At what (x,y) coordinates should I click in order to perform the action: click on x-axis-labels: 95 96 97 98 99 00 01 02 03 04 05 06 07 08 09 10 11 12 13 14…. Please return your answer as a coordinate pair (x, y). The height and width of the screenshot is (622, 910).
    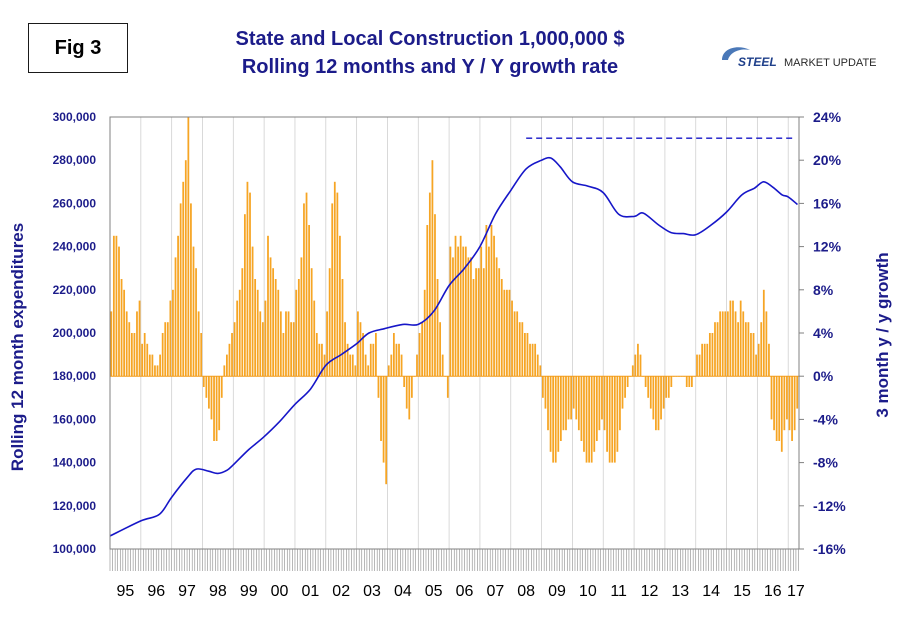
    Looking at the image, I should click on (461, 591).